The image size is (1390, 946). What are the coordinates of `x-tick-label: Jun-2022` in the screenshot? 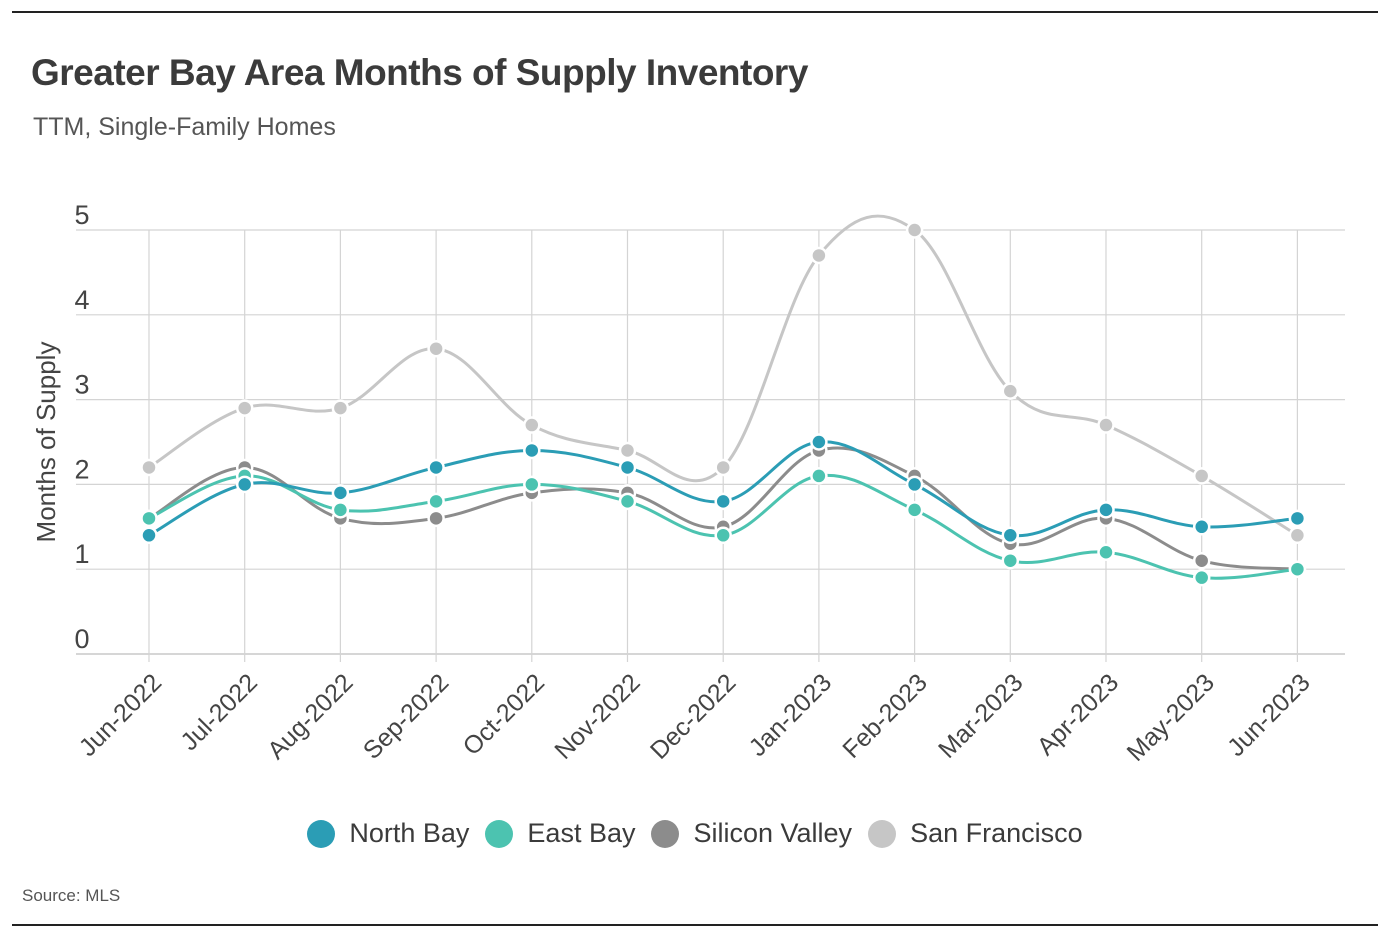 It's located at (121, 715).